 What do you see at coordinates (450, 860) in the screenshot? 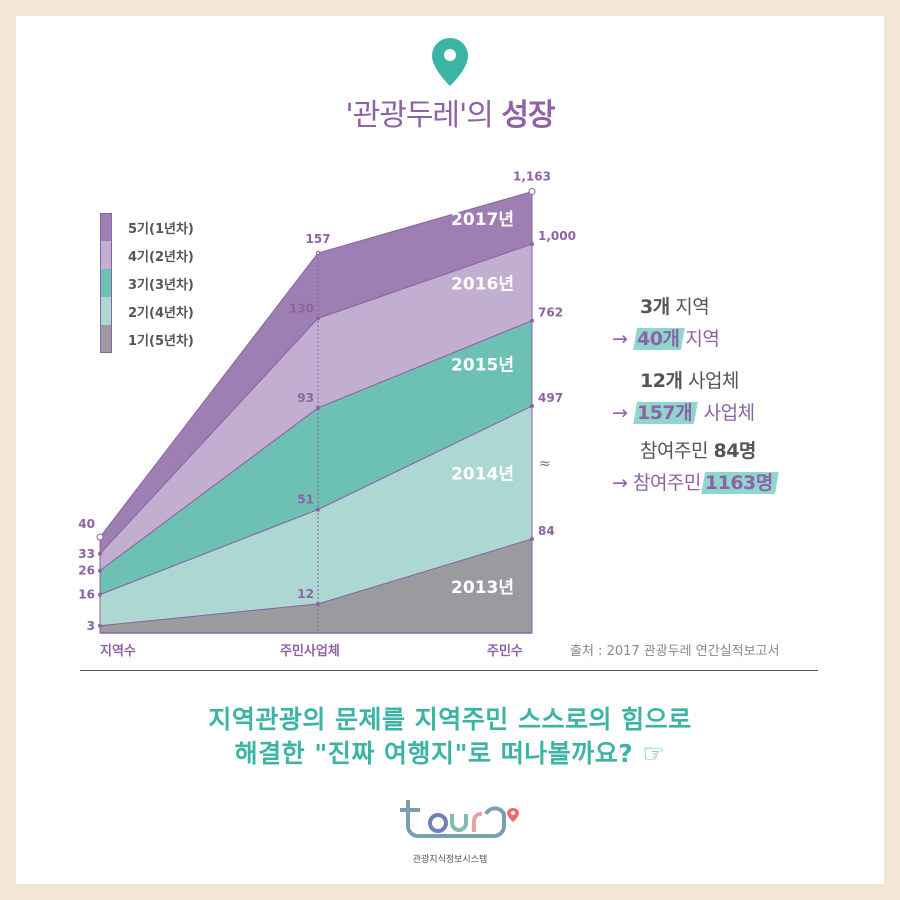
I see `logo-subtitle: 관광지식정보시스템` at bounding box center [450, 860].